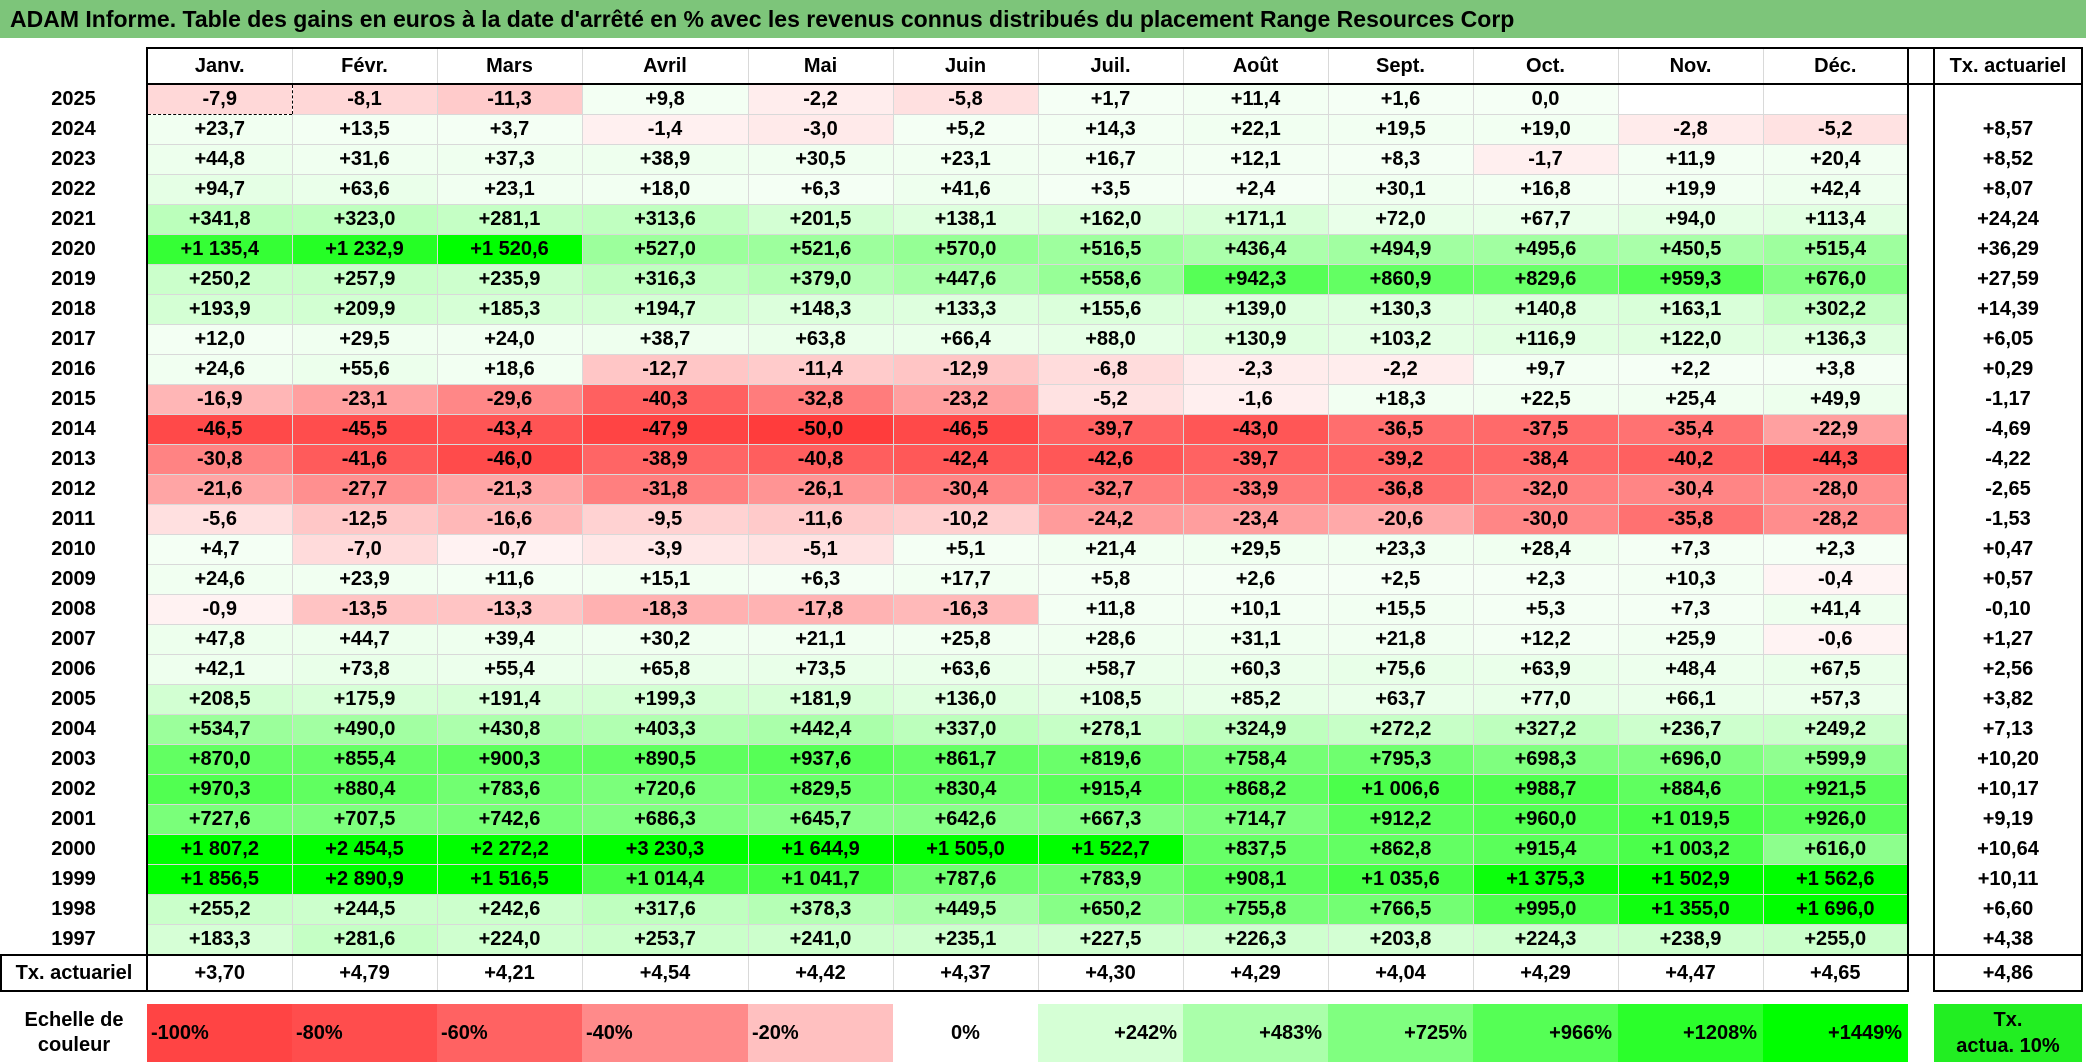 Image resolution: width=2086 pixels, height=1062 pixels. What do you see at coordinates (509, 1033) in the screenshot?
I see `color-scale-swatch: -60%` at bounding box center [509, 1033].